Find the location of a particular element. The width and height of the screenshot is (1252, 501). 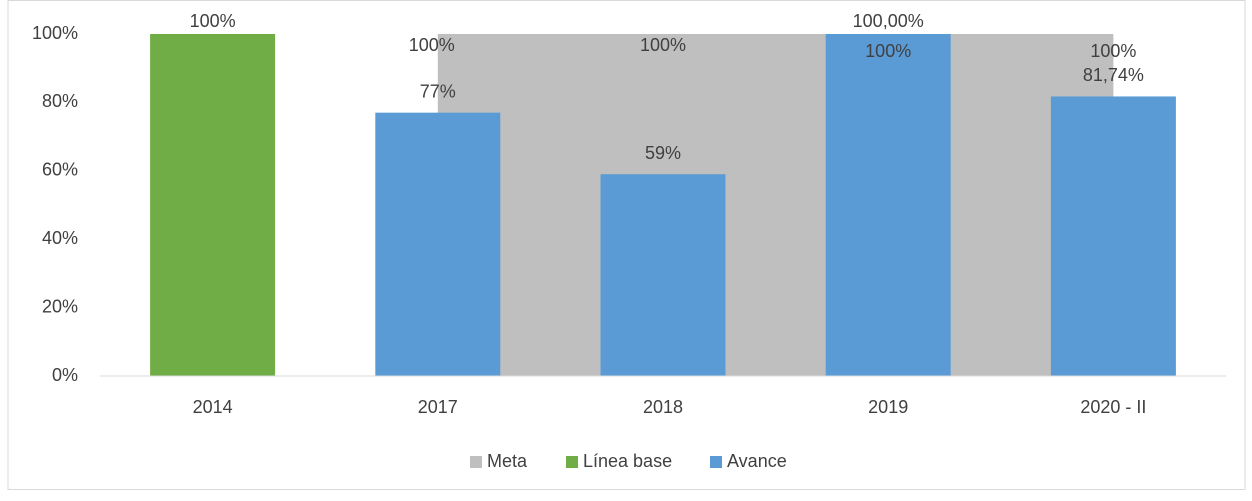

x-tick-label: 2018 is located at coordinates (663, 407).